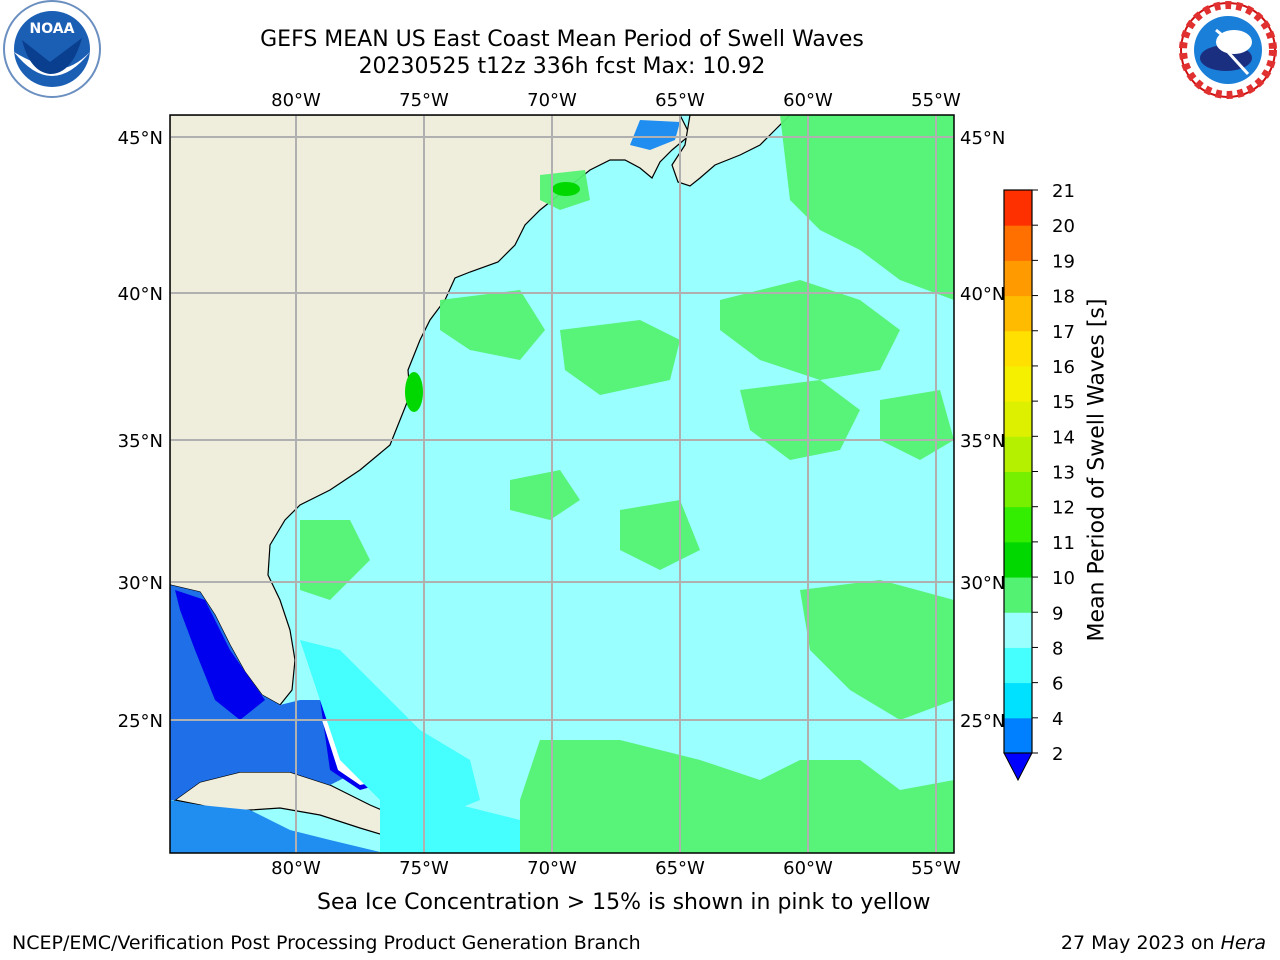 This screenshot has width=1280, height=960. I want to click on lat-tick-left: 40°N, so click(140, 294).